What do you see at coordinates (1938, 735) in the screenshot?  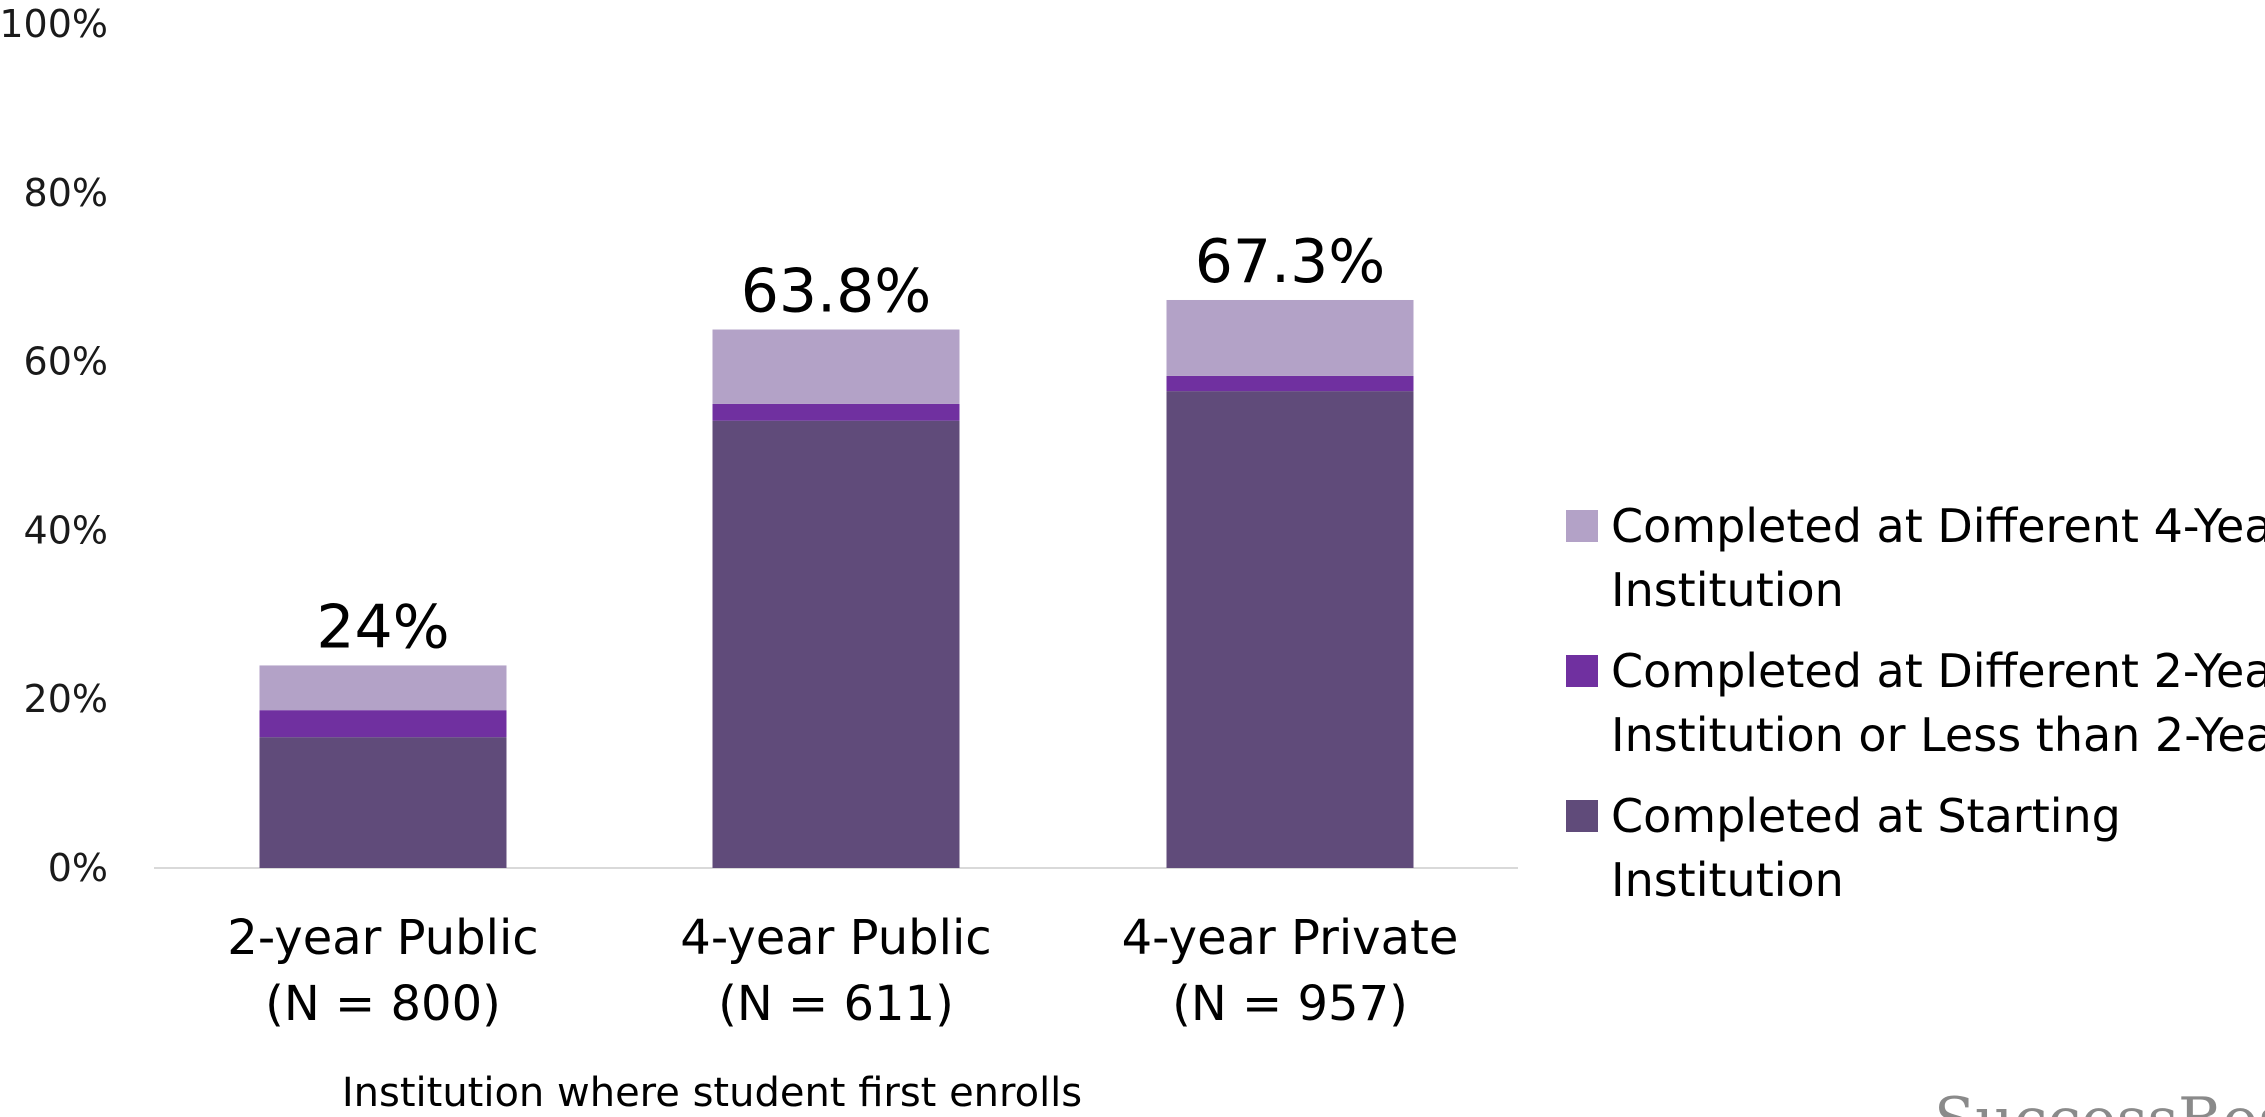 I see `legend-label: Institution or Less than 2-Year` at bounding box center [1938, 735].